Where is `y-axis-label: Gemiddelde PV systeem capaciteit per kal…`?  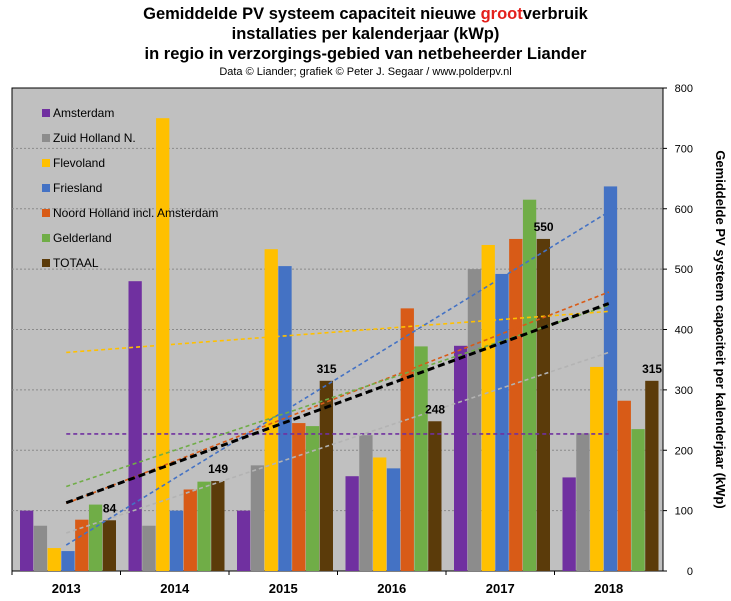 y-axis-label: Gemiddelde PV systeem capaciteit per kal… is located at coordinates (720, 329).